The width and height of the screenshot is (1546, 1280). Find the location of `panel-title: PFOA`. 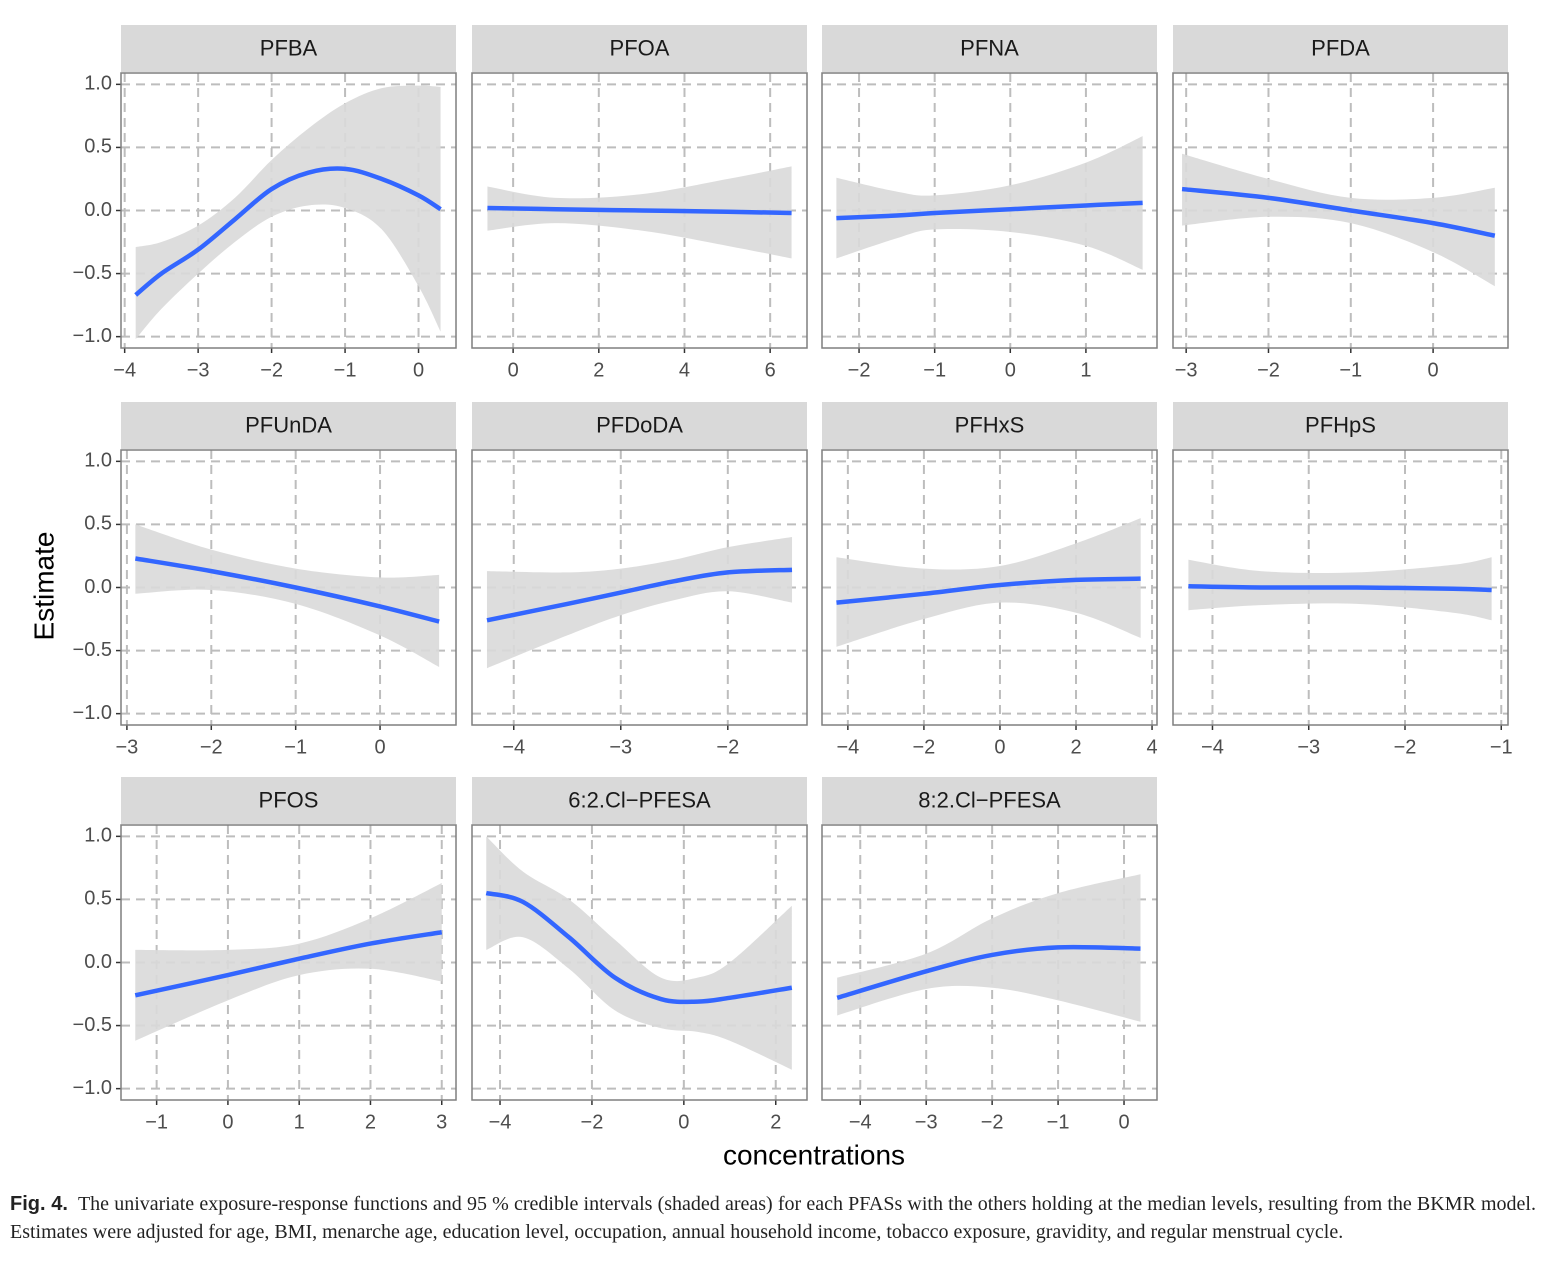

panel-title: PFOA is located at coordinates (640, 47).